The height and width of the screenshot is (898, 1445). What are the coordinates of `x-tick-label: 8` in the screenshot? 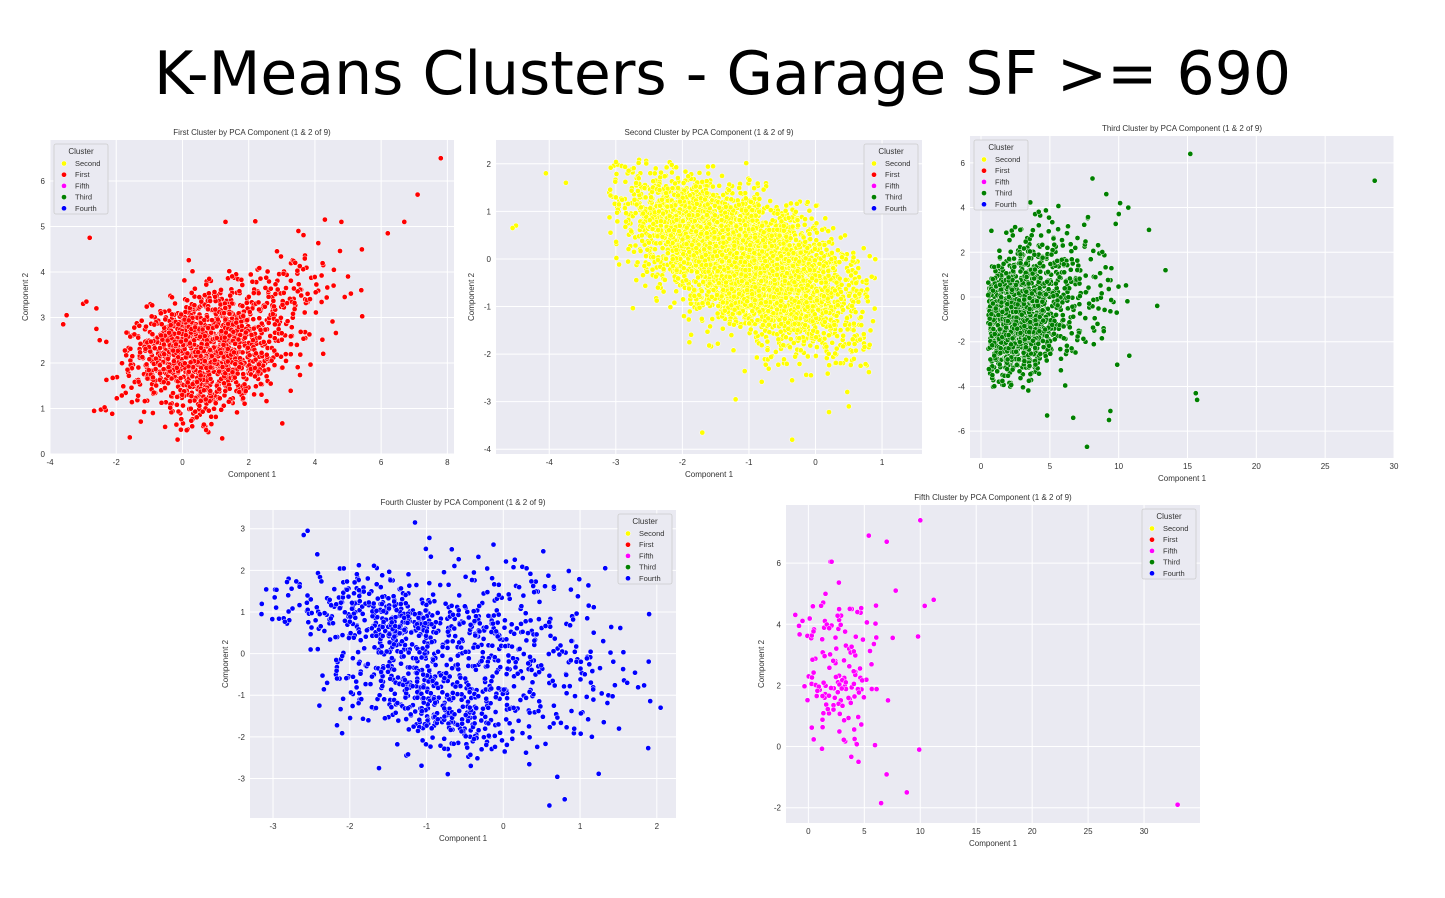 It's located at (447, 462).